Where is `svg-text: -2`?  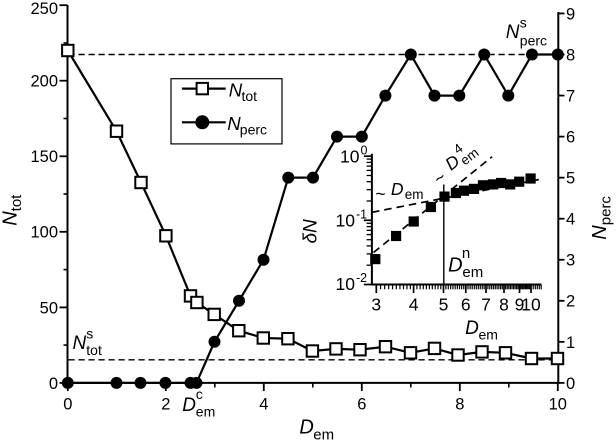 svg-text: -2 is located at coordinates (361, 278).